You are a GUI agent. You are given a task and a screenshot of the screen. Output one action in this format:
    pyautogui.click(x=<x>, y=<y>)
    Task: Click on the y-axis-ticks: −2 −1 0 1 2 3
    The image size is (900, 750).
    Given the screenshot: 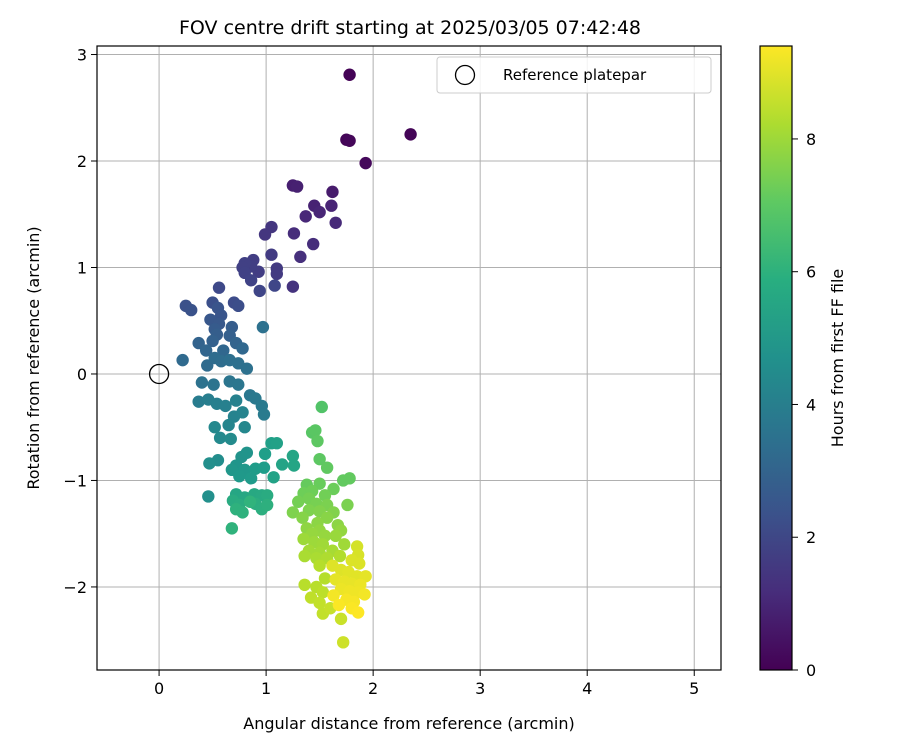 What is the action you would take?
    pyautogui.click(x=80, y=321)
    